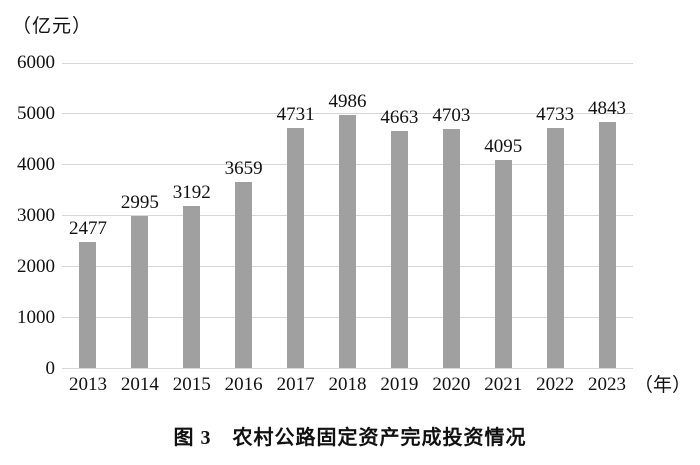 The height and width of the screenshot is (465, 700). What do you see at coordinates (607, 108) in the screenshot?
I see `bar-value-label-2023: 4843` at bounding box center [607, 108].